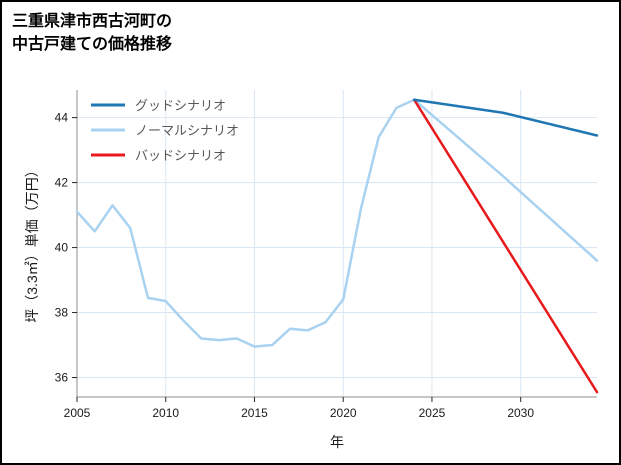 The height and width of the screenshot is (465, 621). I want to click on y-tick-label: 42, so click(62, 183).